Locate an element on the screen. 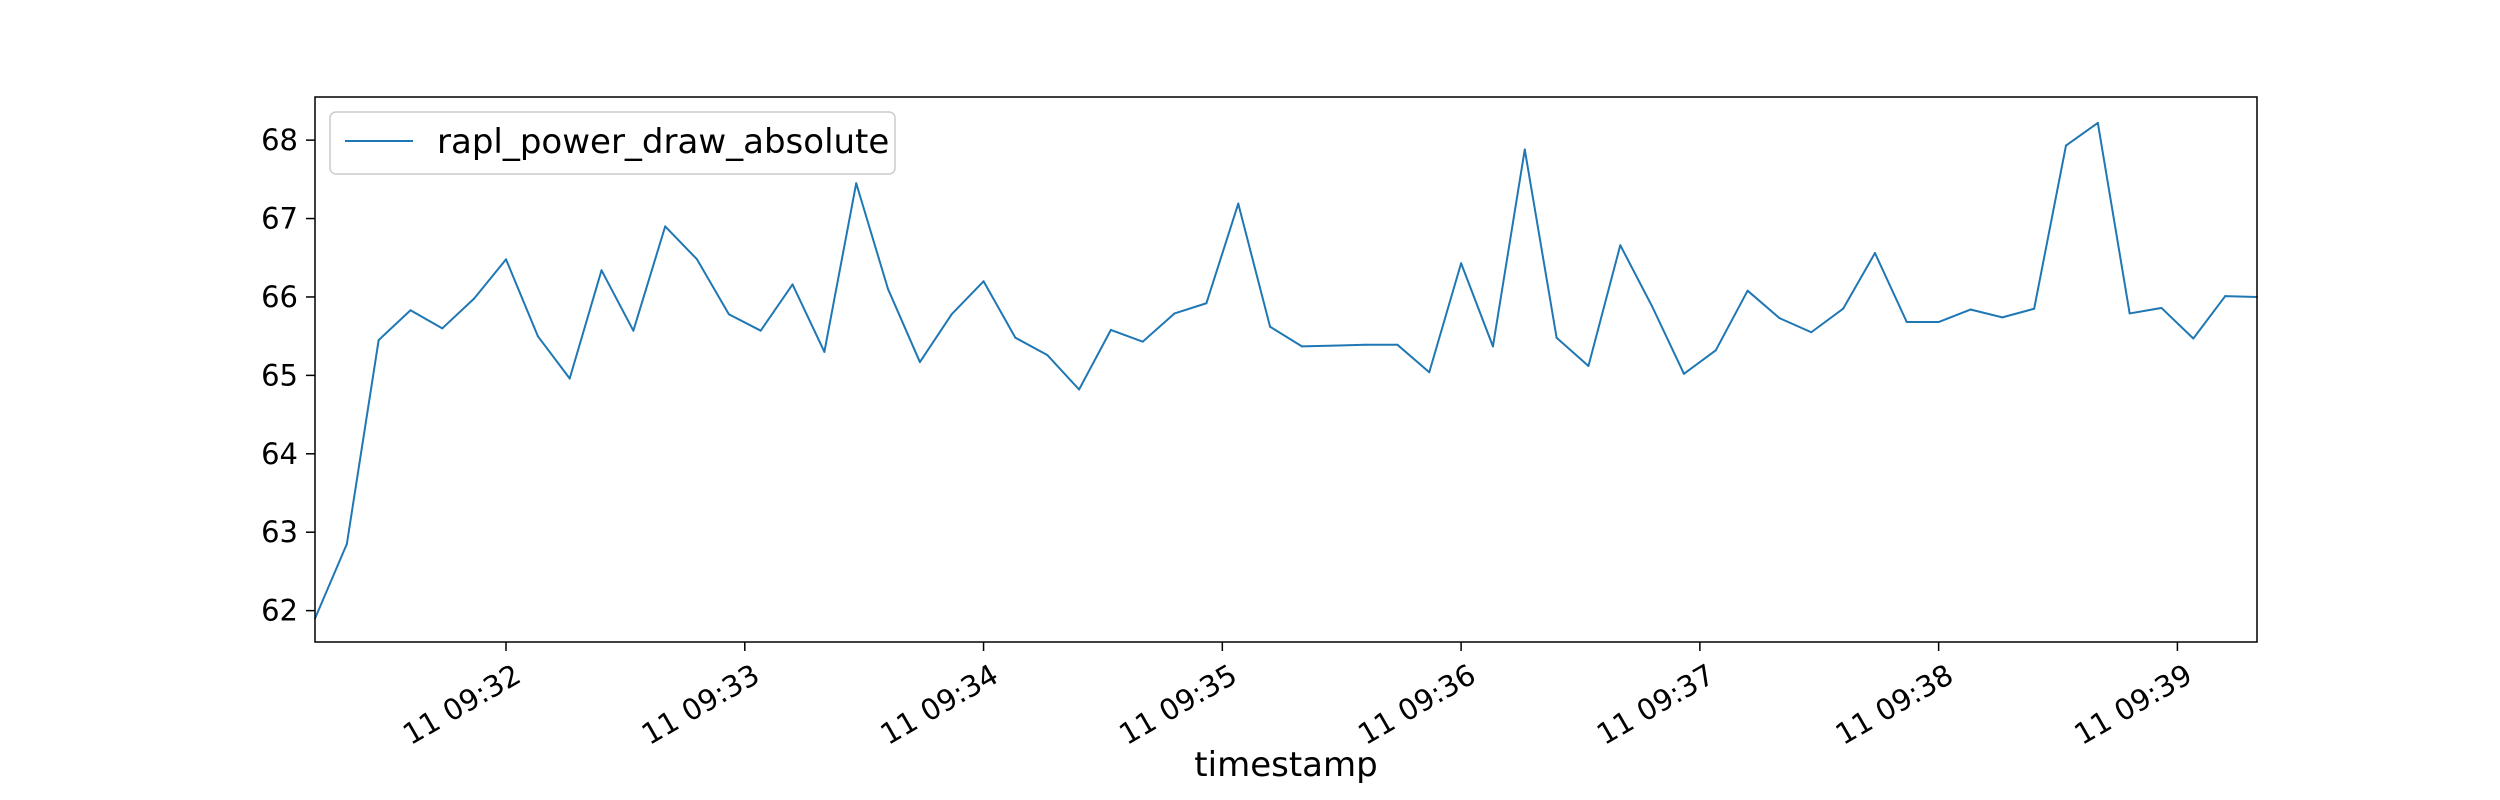 This screenshot has width=2500, height=800. x-tick-label: 11 09:38 is located at coordinates (1894, 704).